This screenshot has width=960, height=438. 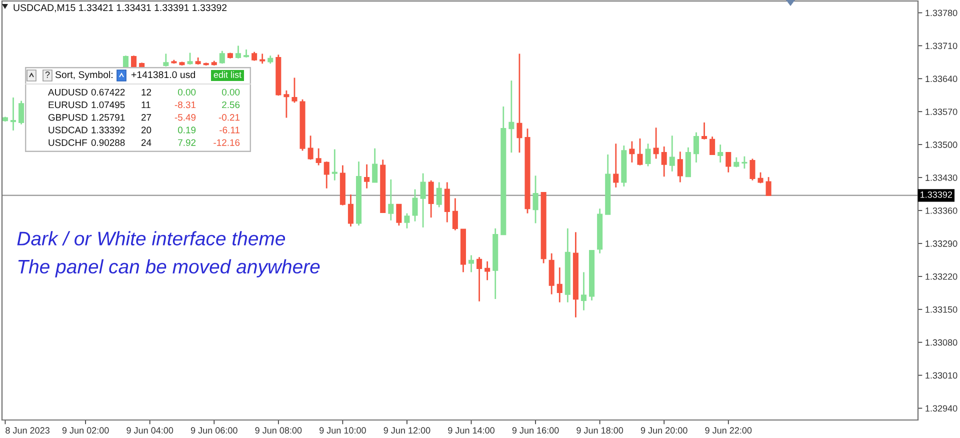 What do you see at coordinates (146, 105) in the screenshot?
I see `data-label: 11` at bounding box center [146, 105].